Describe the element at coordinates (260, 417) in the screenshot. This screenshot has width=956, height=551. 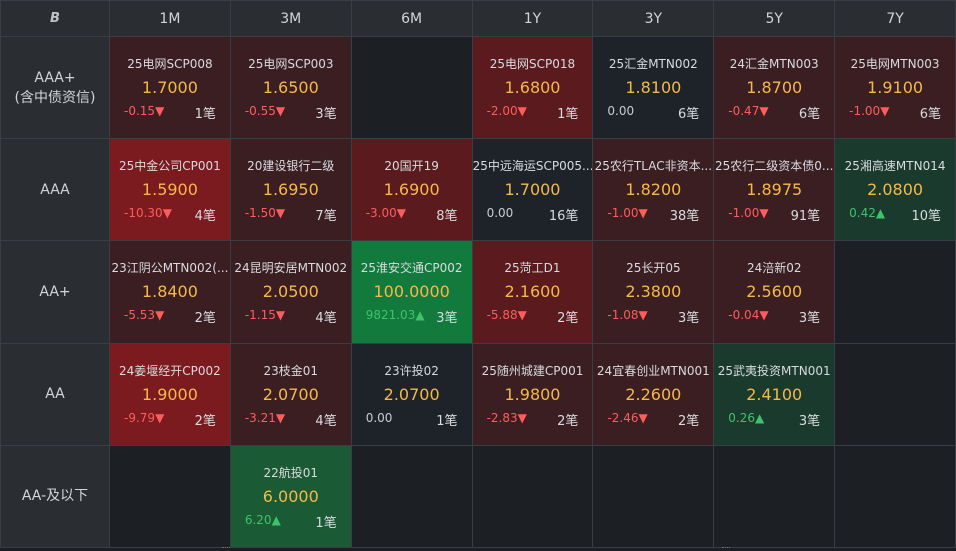
I see `change-value: -3.21` at that location.